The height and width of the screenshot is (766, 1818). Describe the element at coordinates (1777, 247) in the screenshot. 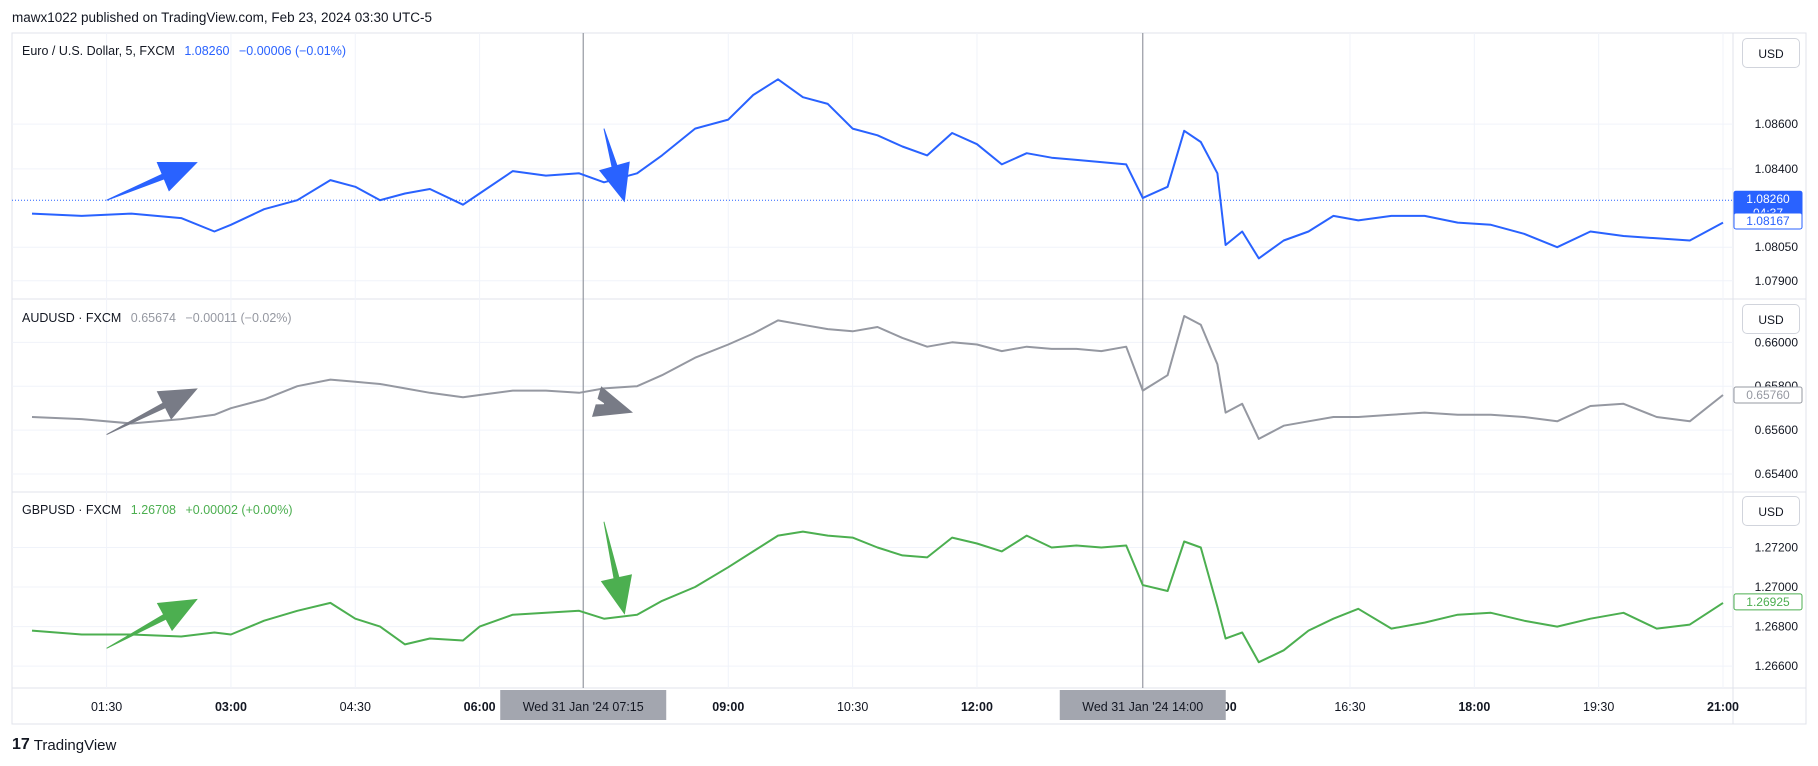

I see `price-tick-label: 1.08050` at that location.